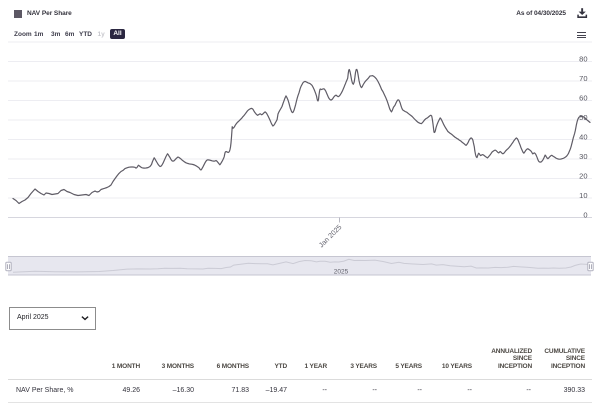 The image size is (600, 404). What do you see at coordinates (583, 58) in the screenshot?
I see `svg-text: 80` at bounding box center [583, 58].